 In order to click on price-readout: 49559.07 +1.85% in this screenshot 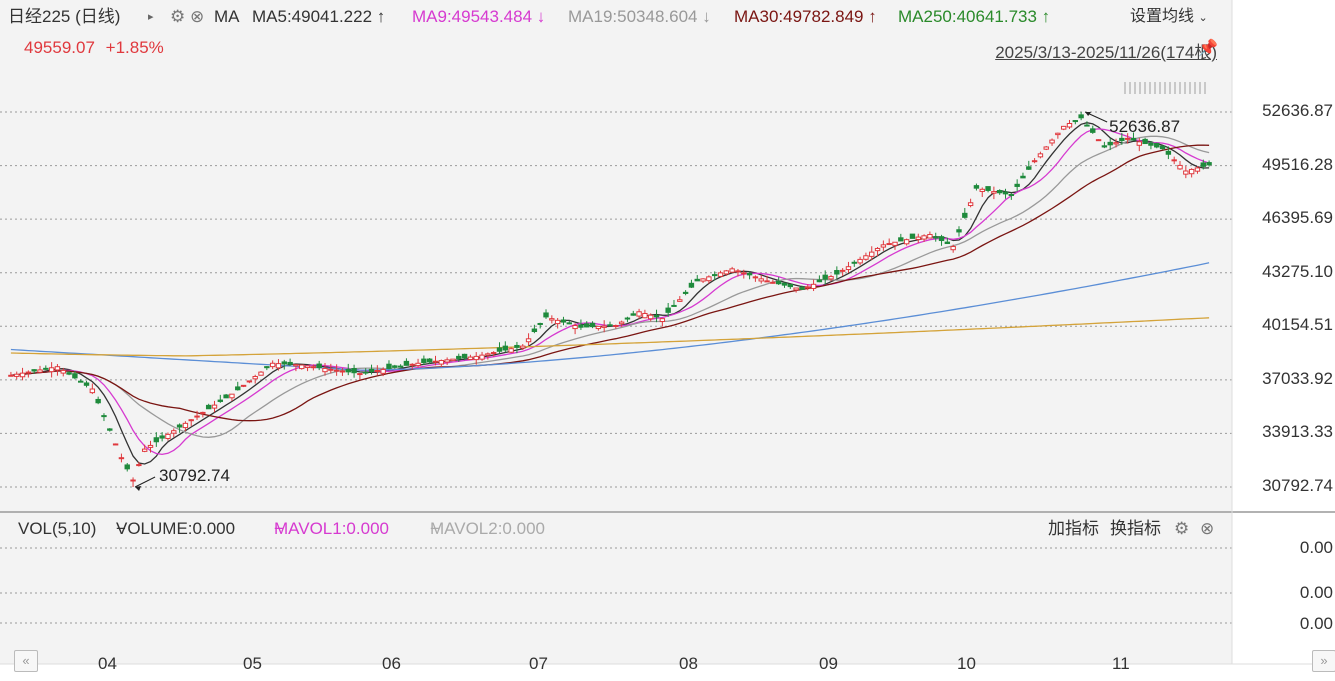, I will do `click(94, 48)`.